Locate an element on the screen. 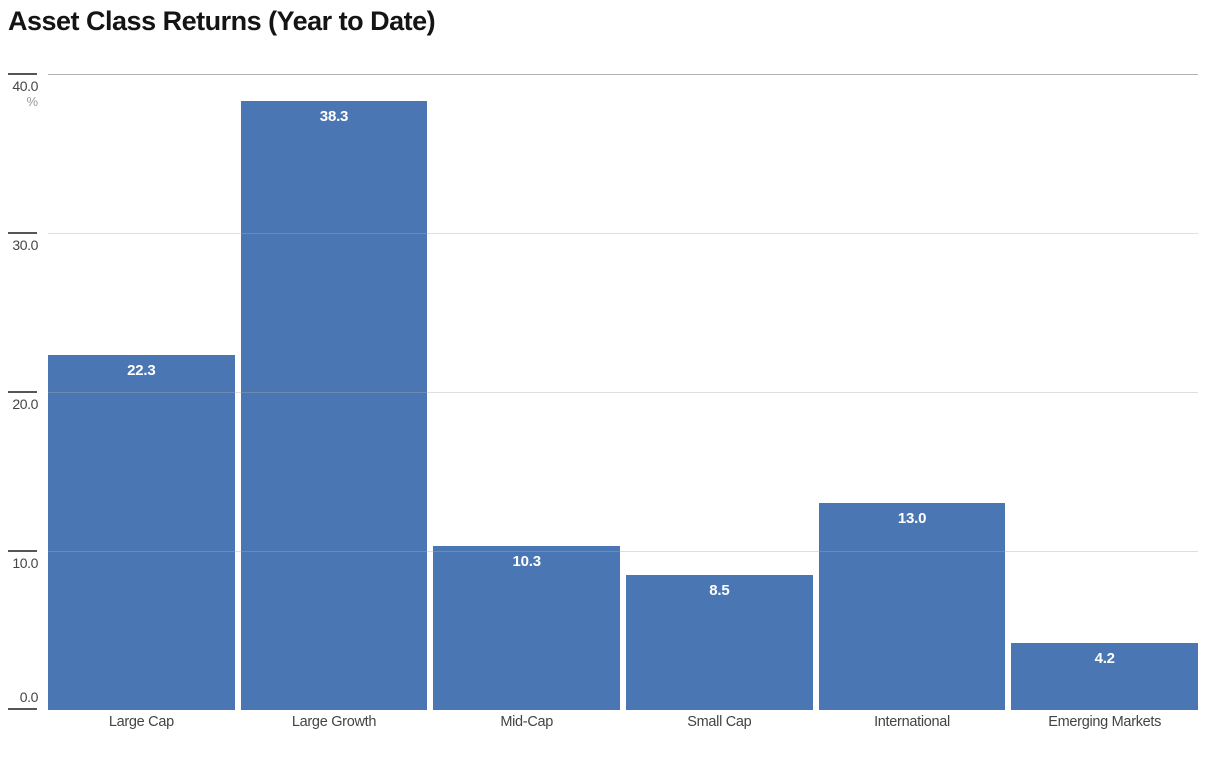 Image resolution: width=1230 pixels, height=766 pixels. grid-line-30.0 is located at coordinates (623, 233).